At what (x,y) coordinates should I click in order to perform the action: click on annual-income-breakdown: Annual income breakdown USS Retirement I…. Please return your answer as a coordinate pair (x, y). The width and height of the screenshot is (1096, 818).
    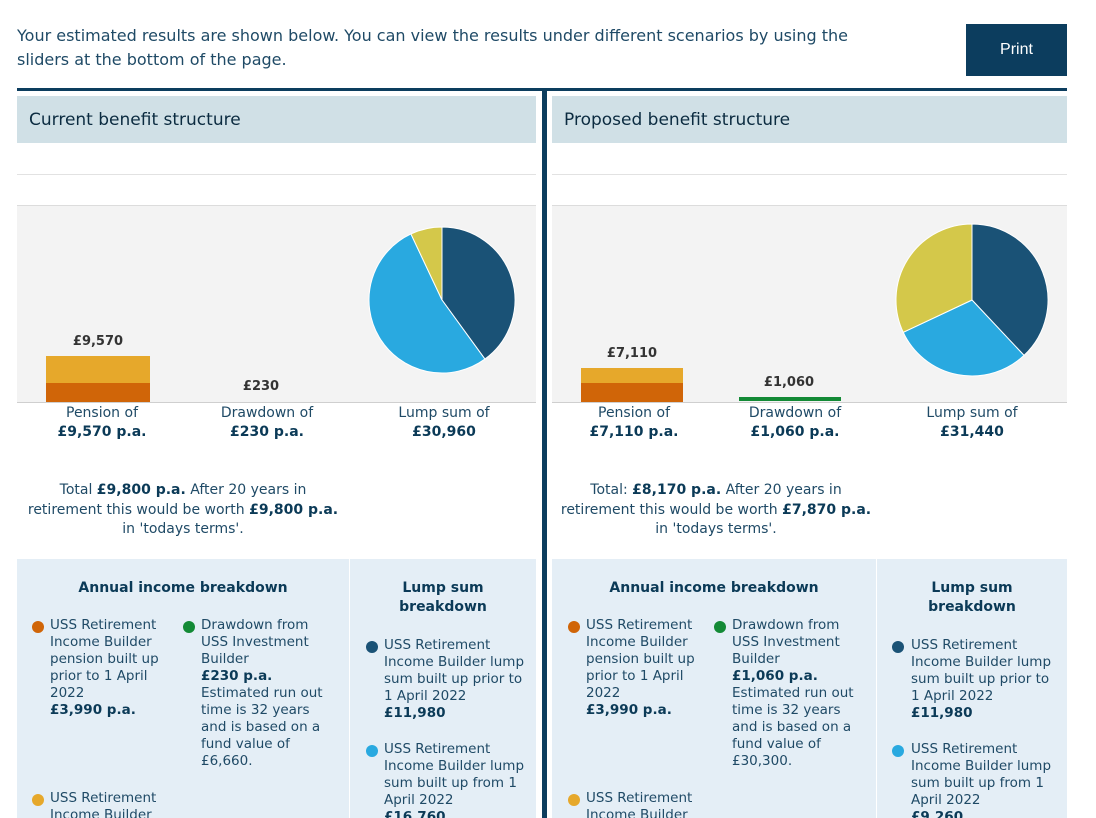
    Looking at the image, I should click on (183, 688).